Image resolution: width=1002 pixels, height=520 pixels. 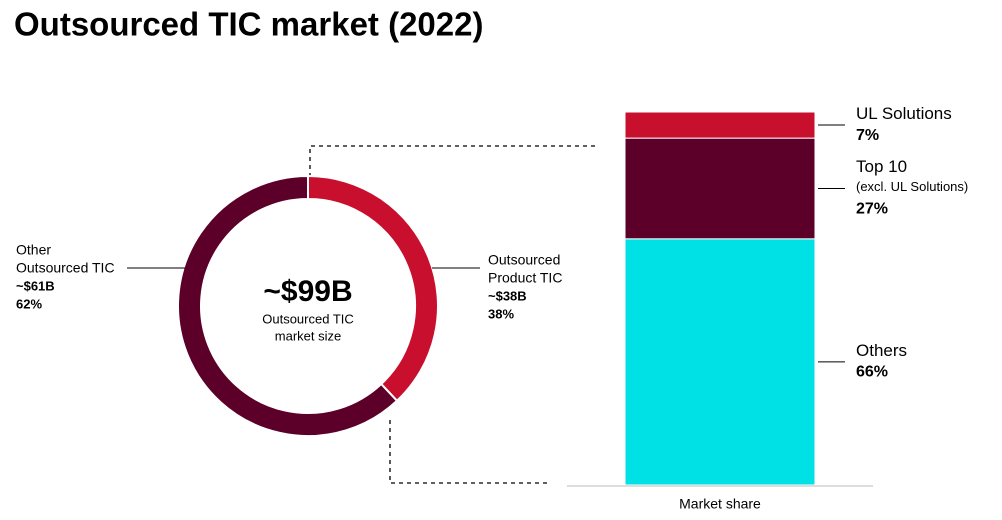 What do you see at coordinates (525, 278) in the screenshot?
I see `segment-label: Product TIC` at bounding box center [525, 278].